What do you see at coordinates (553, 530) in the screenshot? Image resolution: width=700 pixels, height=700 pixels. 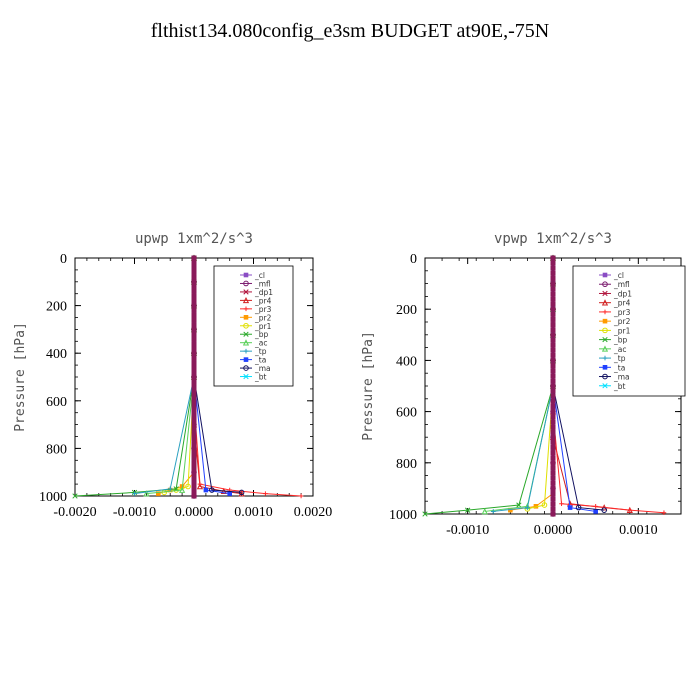 I see `x-tick-label: 0.0000` at bounding box center [553, 530].